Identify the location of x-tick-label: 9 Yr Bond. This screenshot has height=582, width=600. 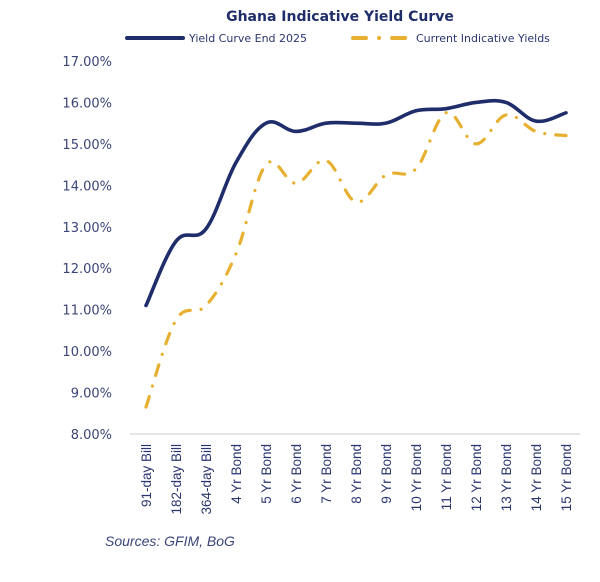
(386, 474).